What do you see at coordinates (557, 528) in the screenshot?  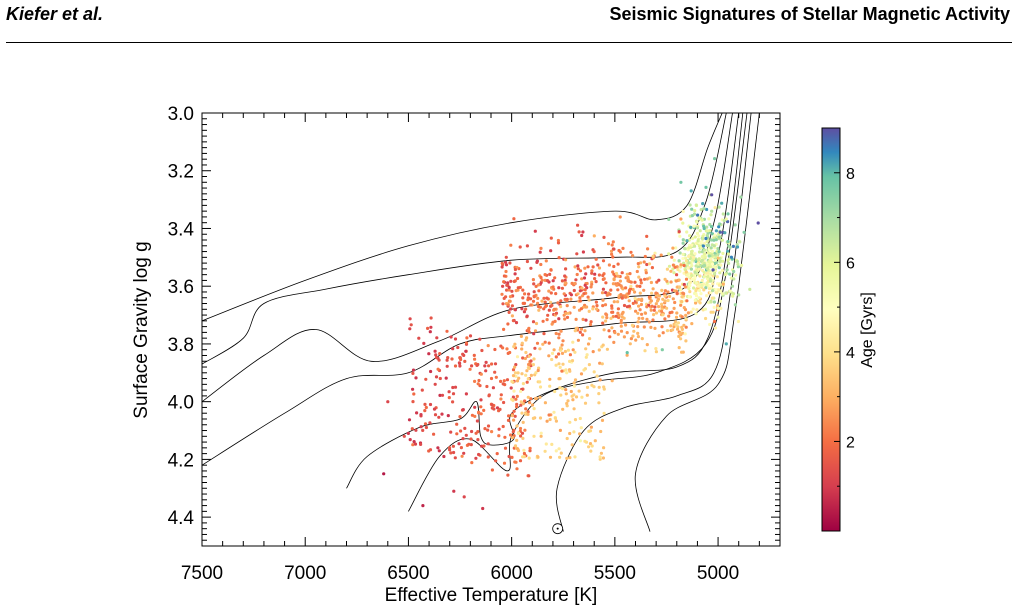 I see `sun-dot` at bounding box center [557, 528].